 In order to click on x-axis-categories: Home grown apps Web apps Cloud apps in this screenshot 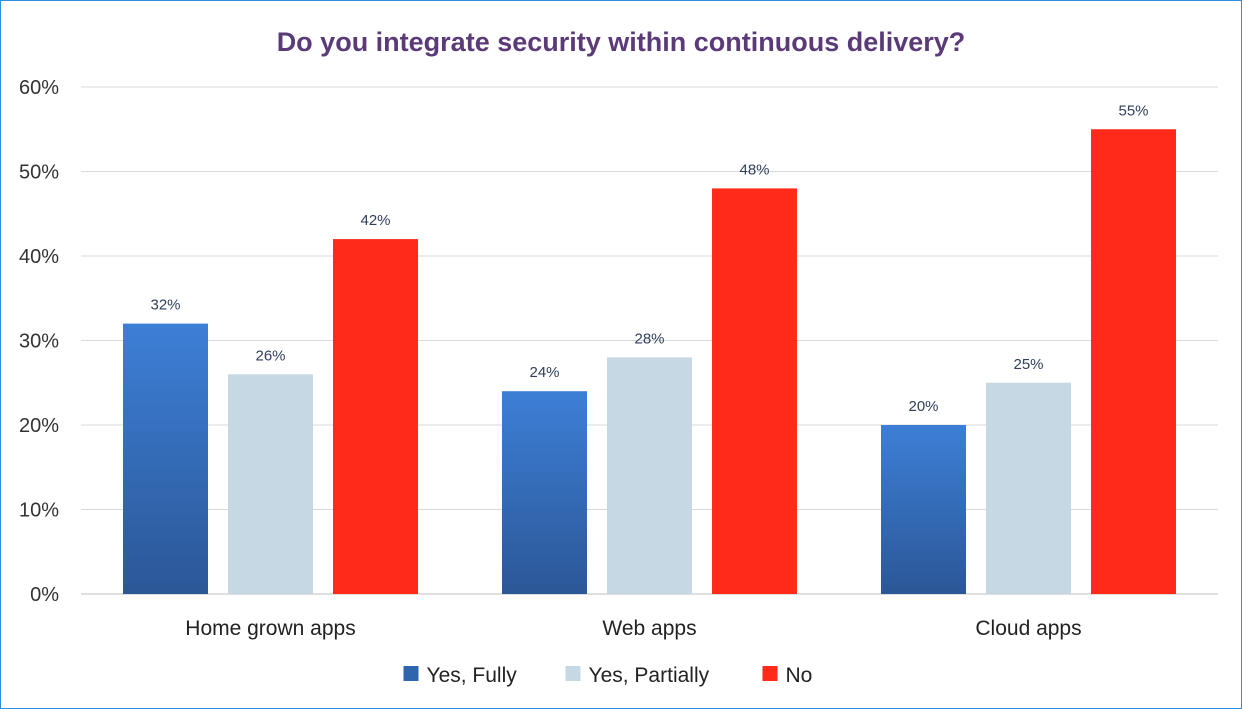, I will do `click(633, 628)`.